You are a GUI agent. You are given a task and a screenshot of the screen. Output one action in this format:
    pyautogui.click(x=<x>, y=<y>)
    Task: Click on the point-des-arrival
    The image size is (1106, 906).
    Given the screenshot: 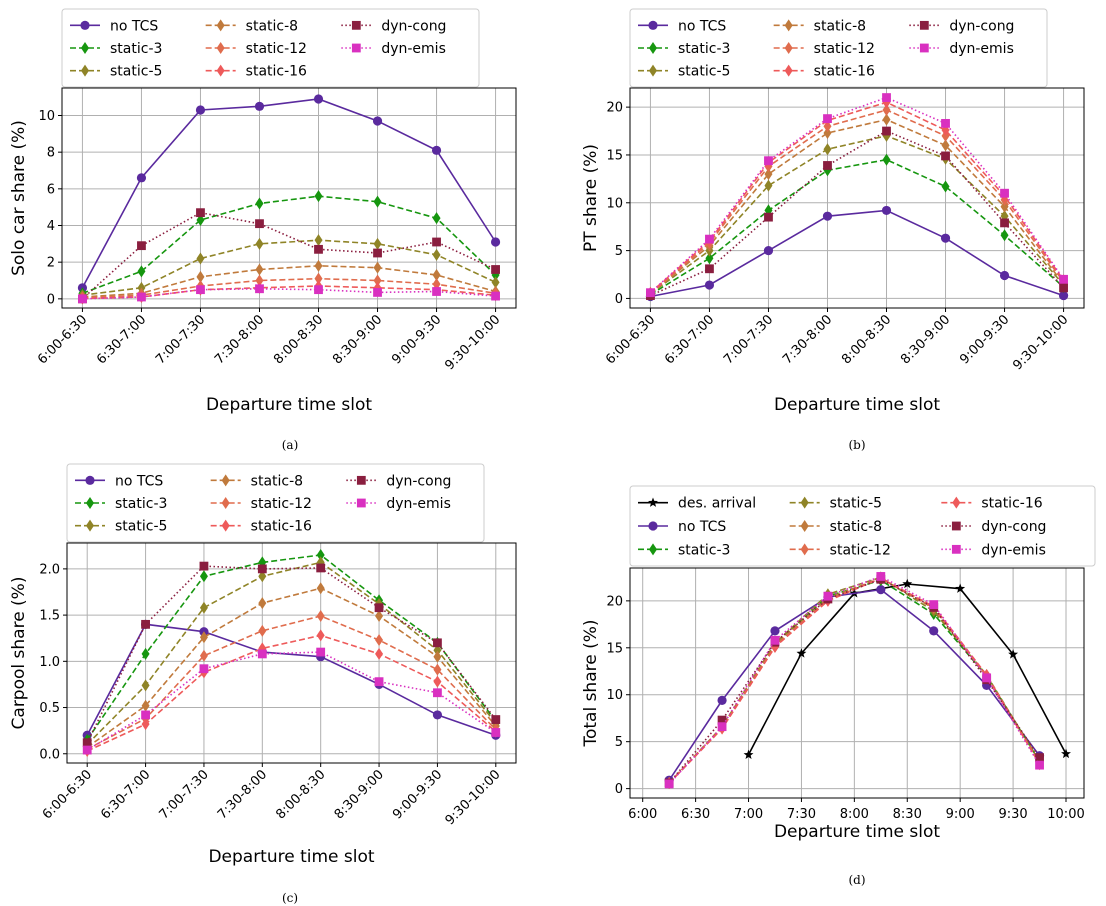 What is the action you would take?
    pyautogui.click(x=801, y=653)
    